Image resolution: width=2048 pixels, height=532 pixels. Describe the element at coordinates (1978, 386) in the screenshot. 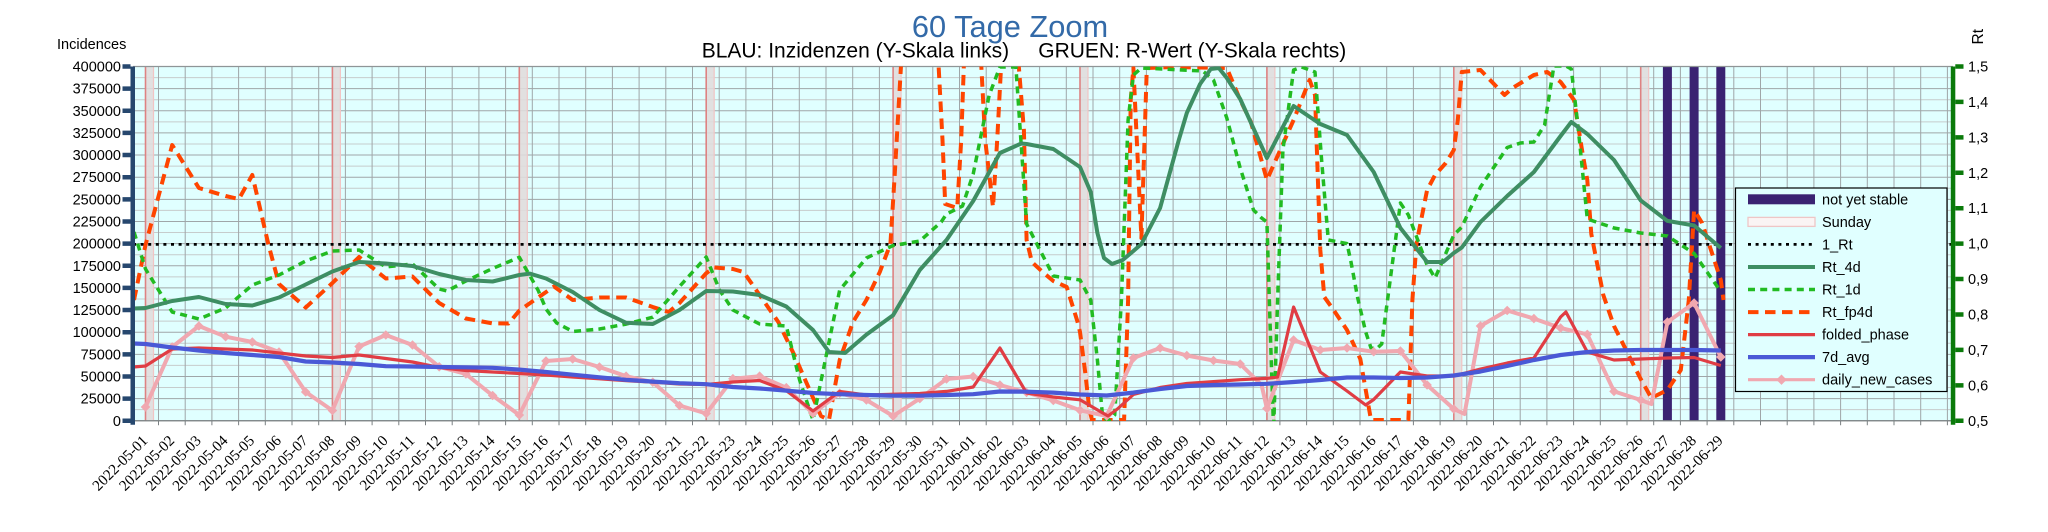

I see `svg-text: 0,6` at that location.